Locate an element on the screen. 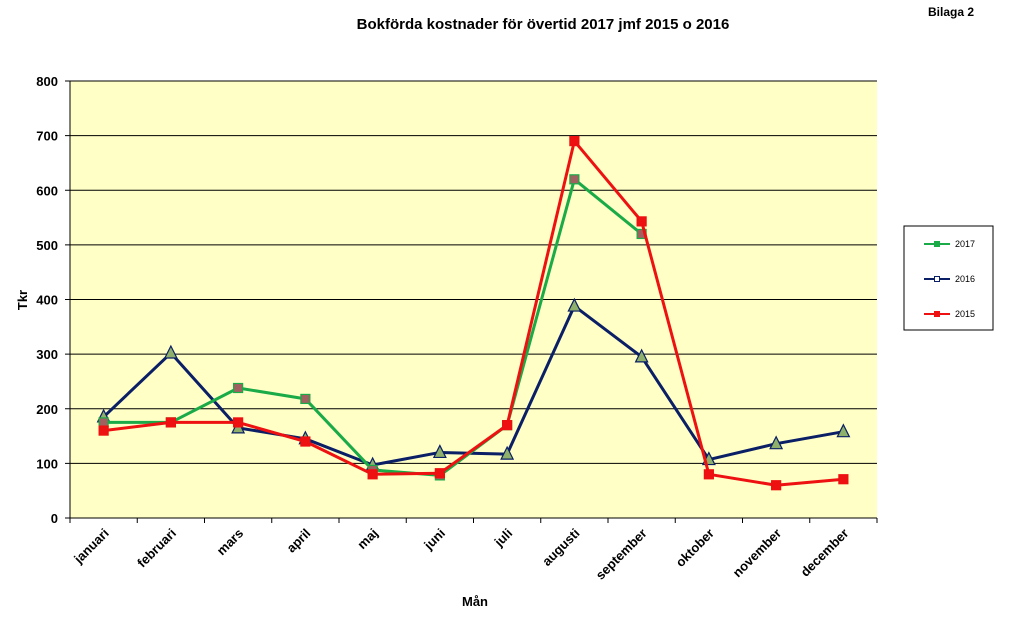 This screenshot has height=623, width=1024. x-tick-label: oktober is located at coordinates (695, 548).